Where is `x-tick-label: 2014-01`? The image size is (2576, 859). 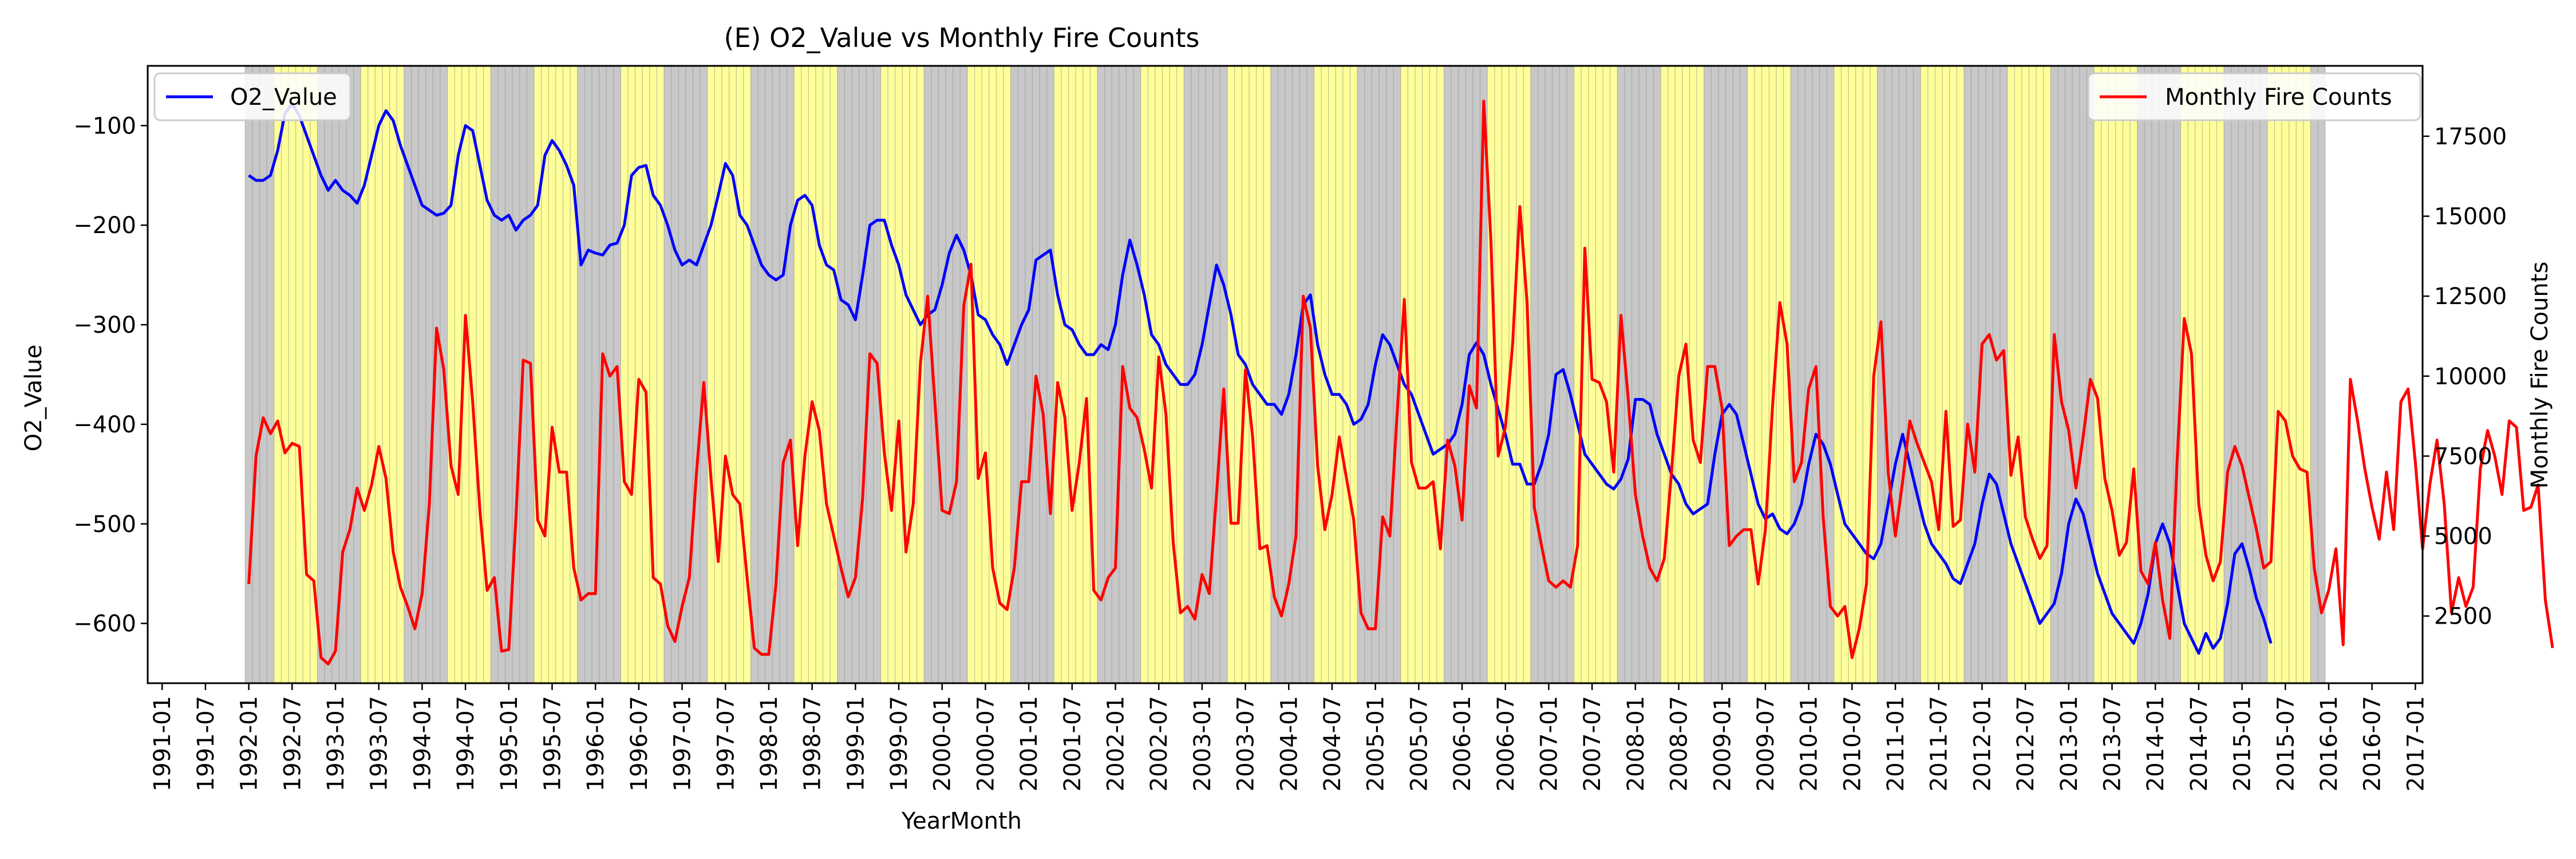
x-tick-label: 2014-01 is located at coordinates (2156, 743).